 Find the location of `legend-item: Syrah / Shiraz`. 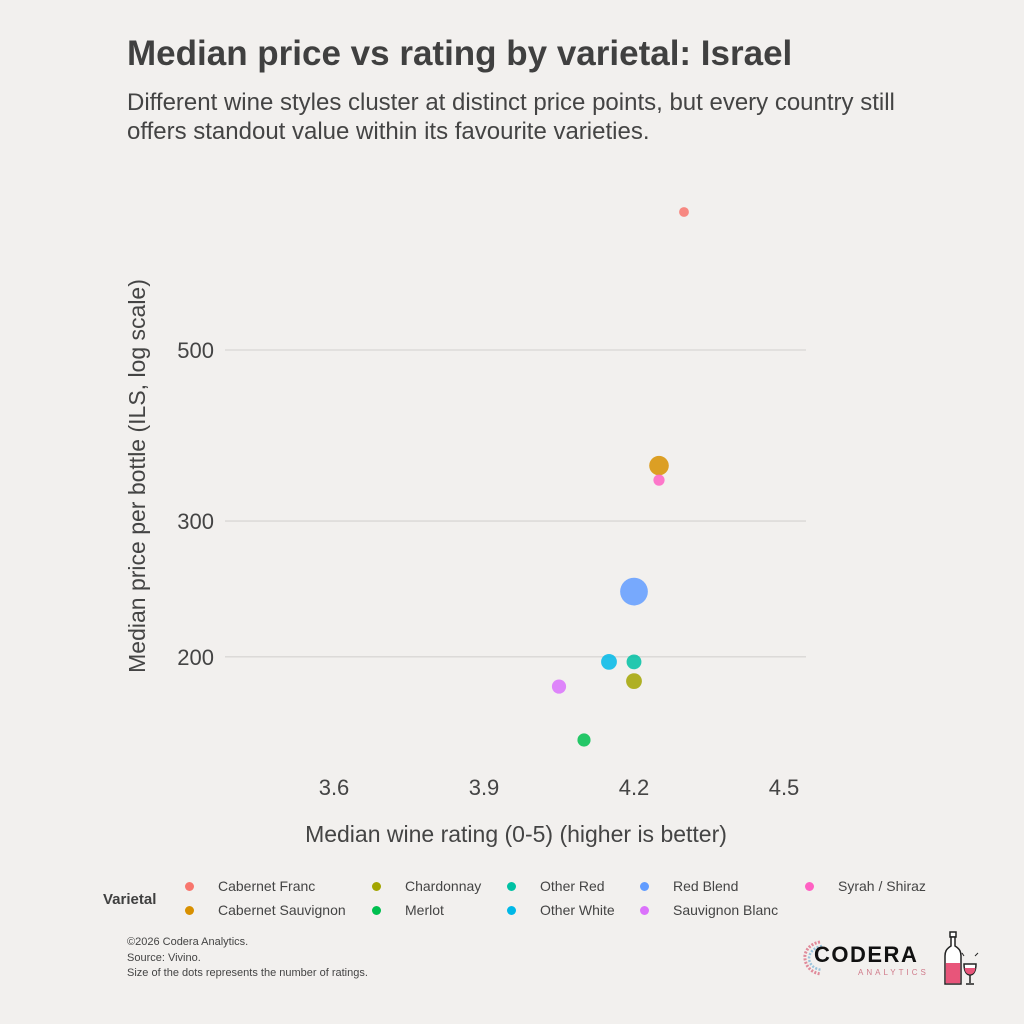

legend-item: Syrah / Shiraz is located at coordinates (865, 886).